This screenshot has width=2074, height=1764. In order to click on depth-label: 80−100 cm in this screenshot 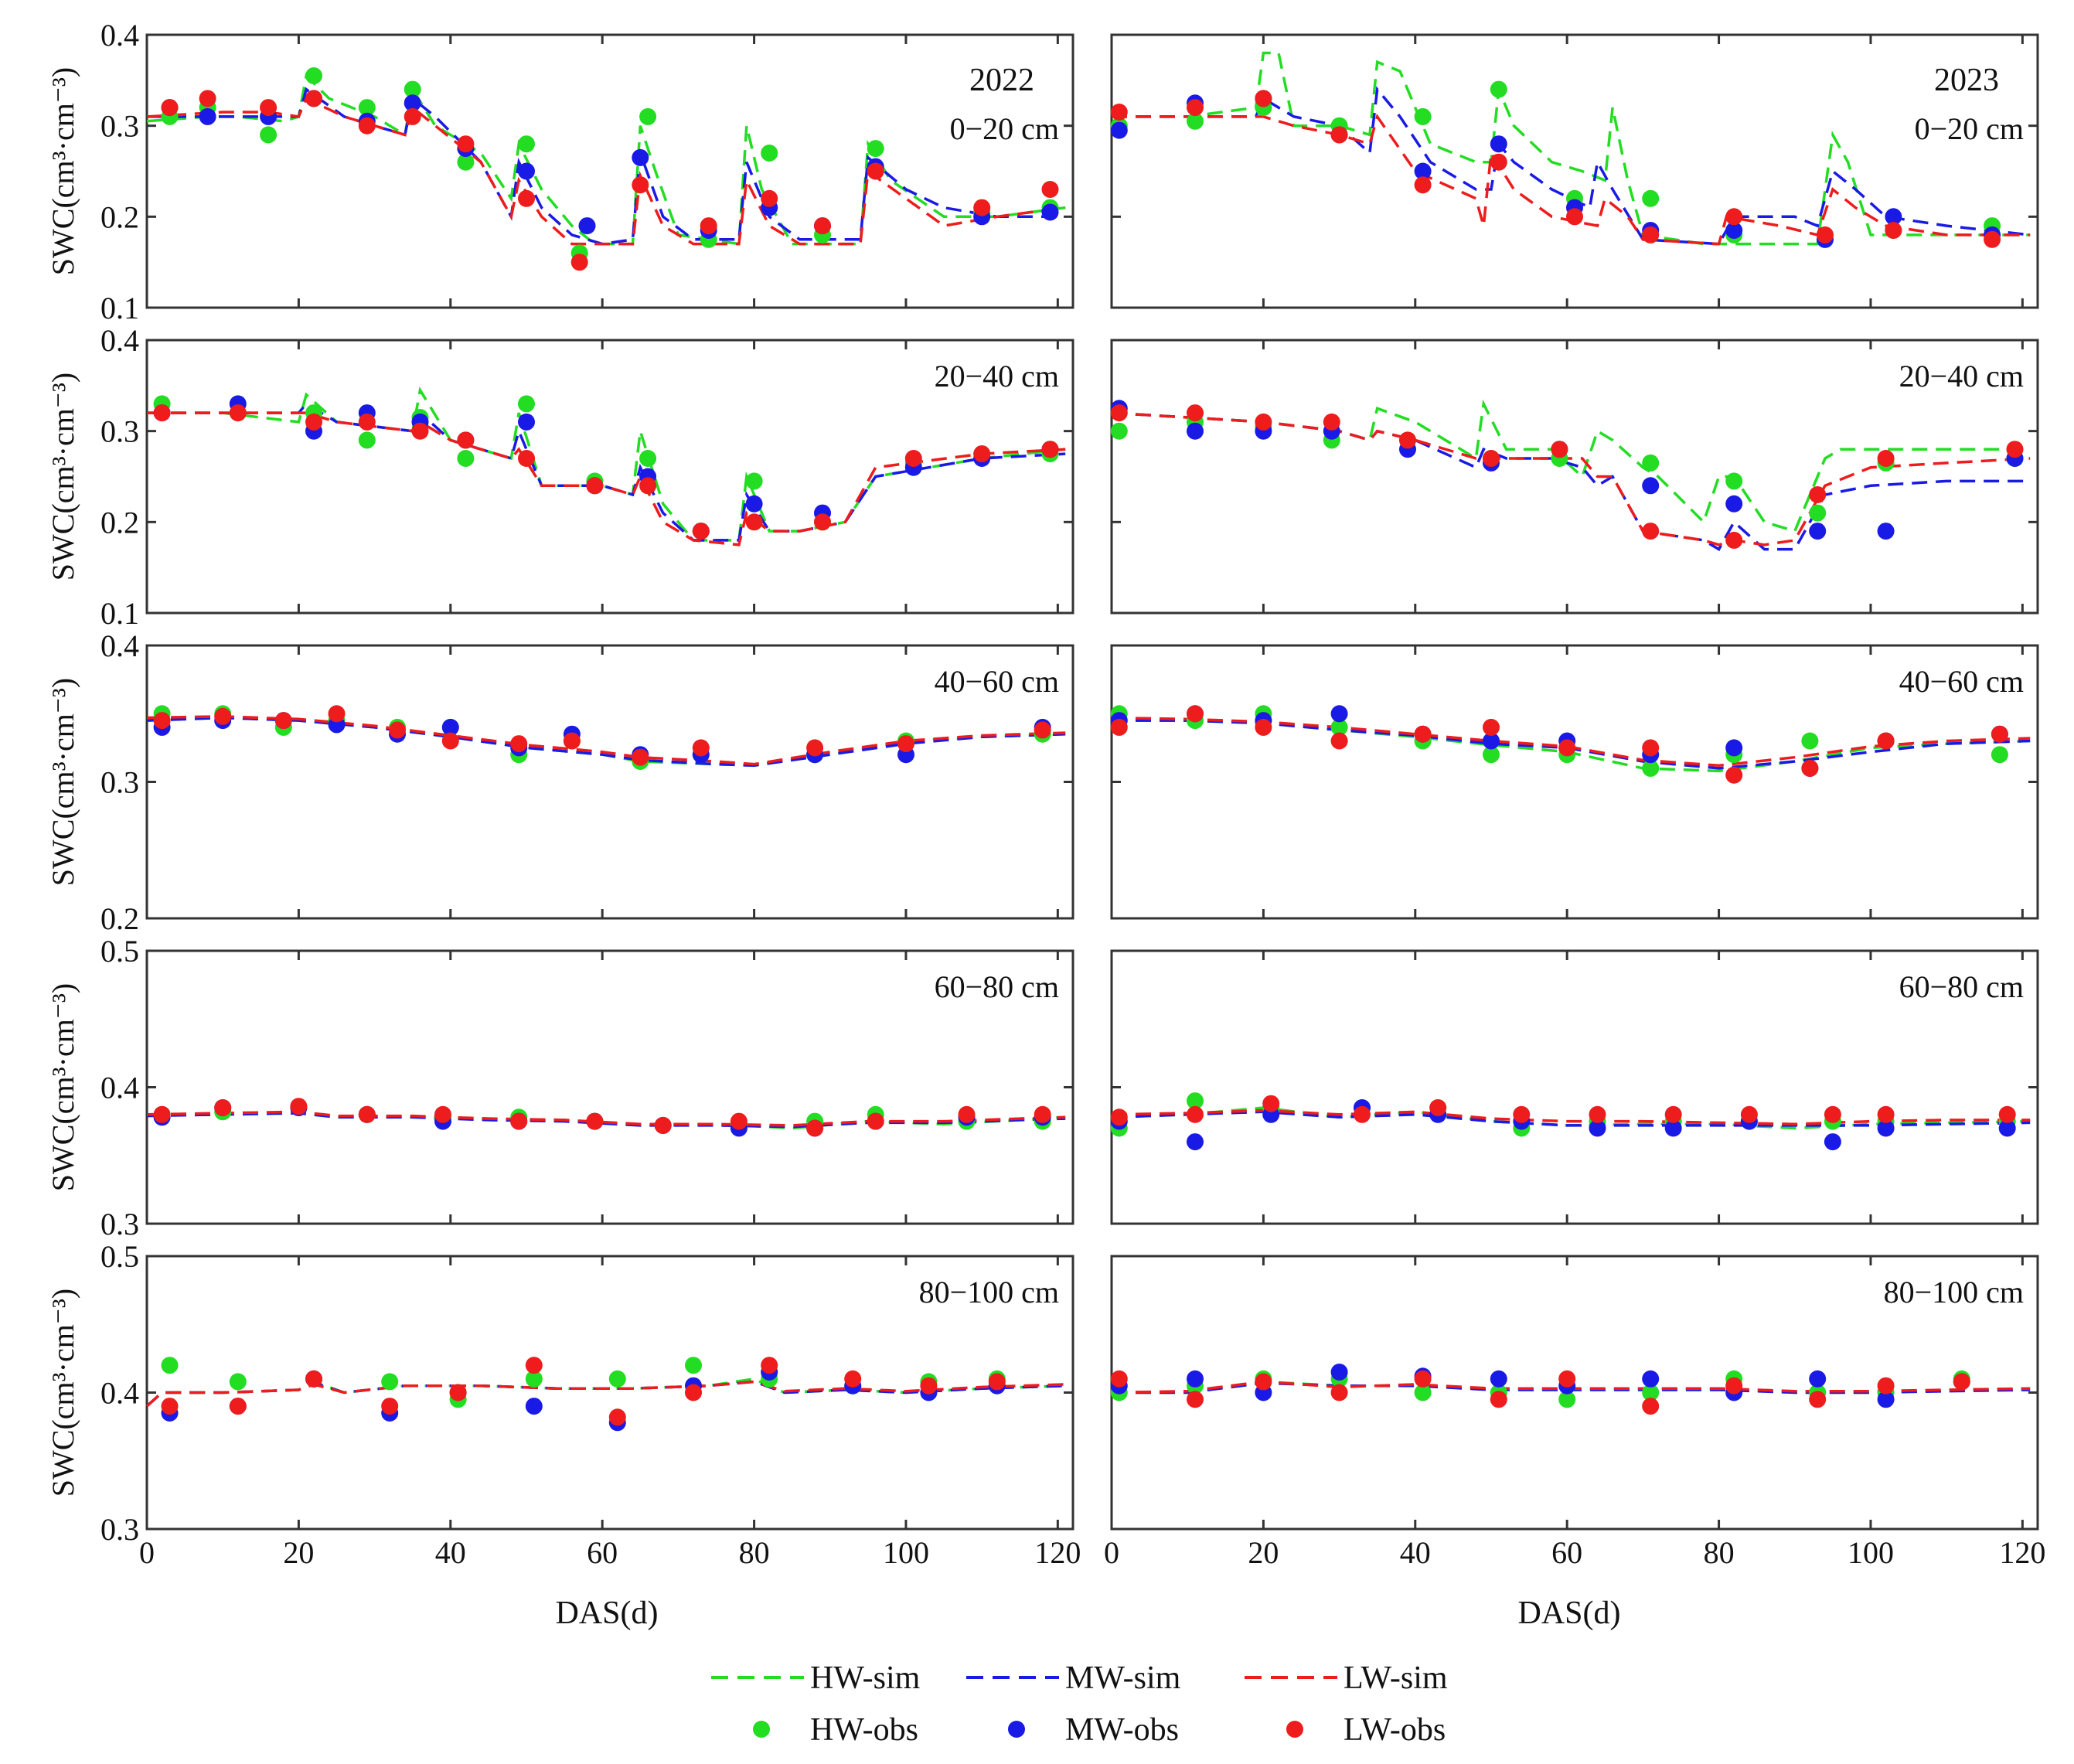, I will do `click(989, 1292)`.